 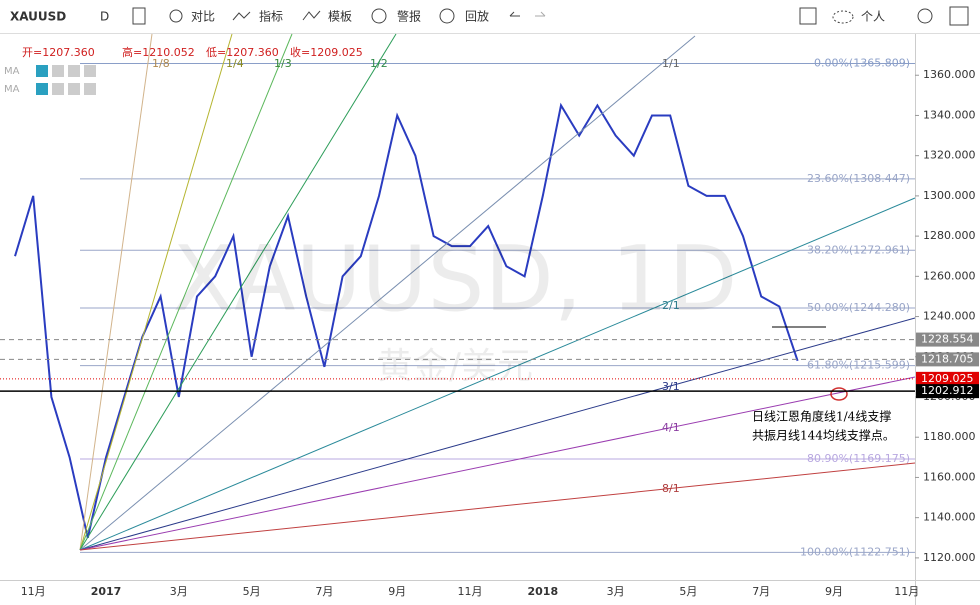 I want to click on toolbar-item: 模板, so click(x=340, y=17).